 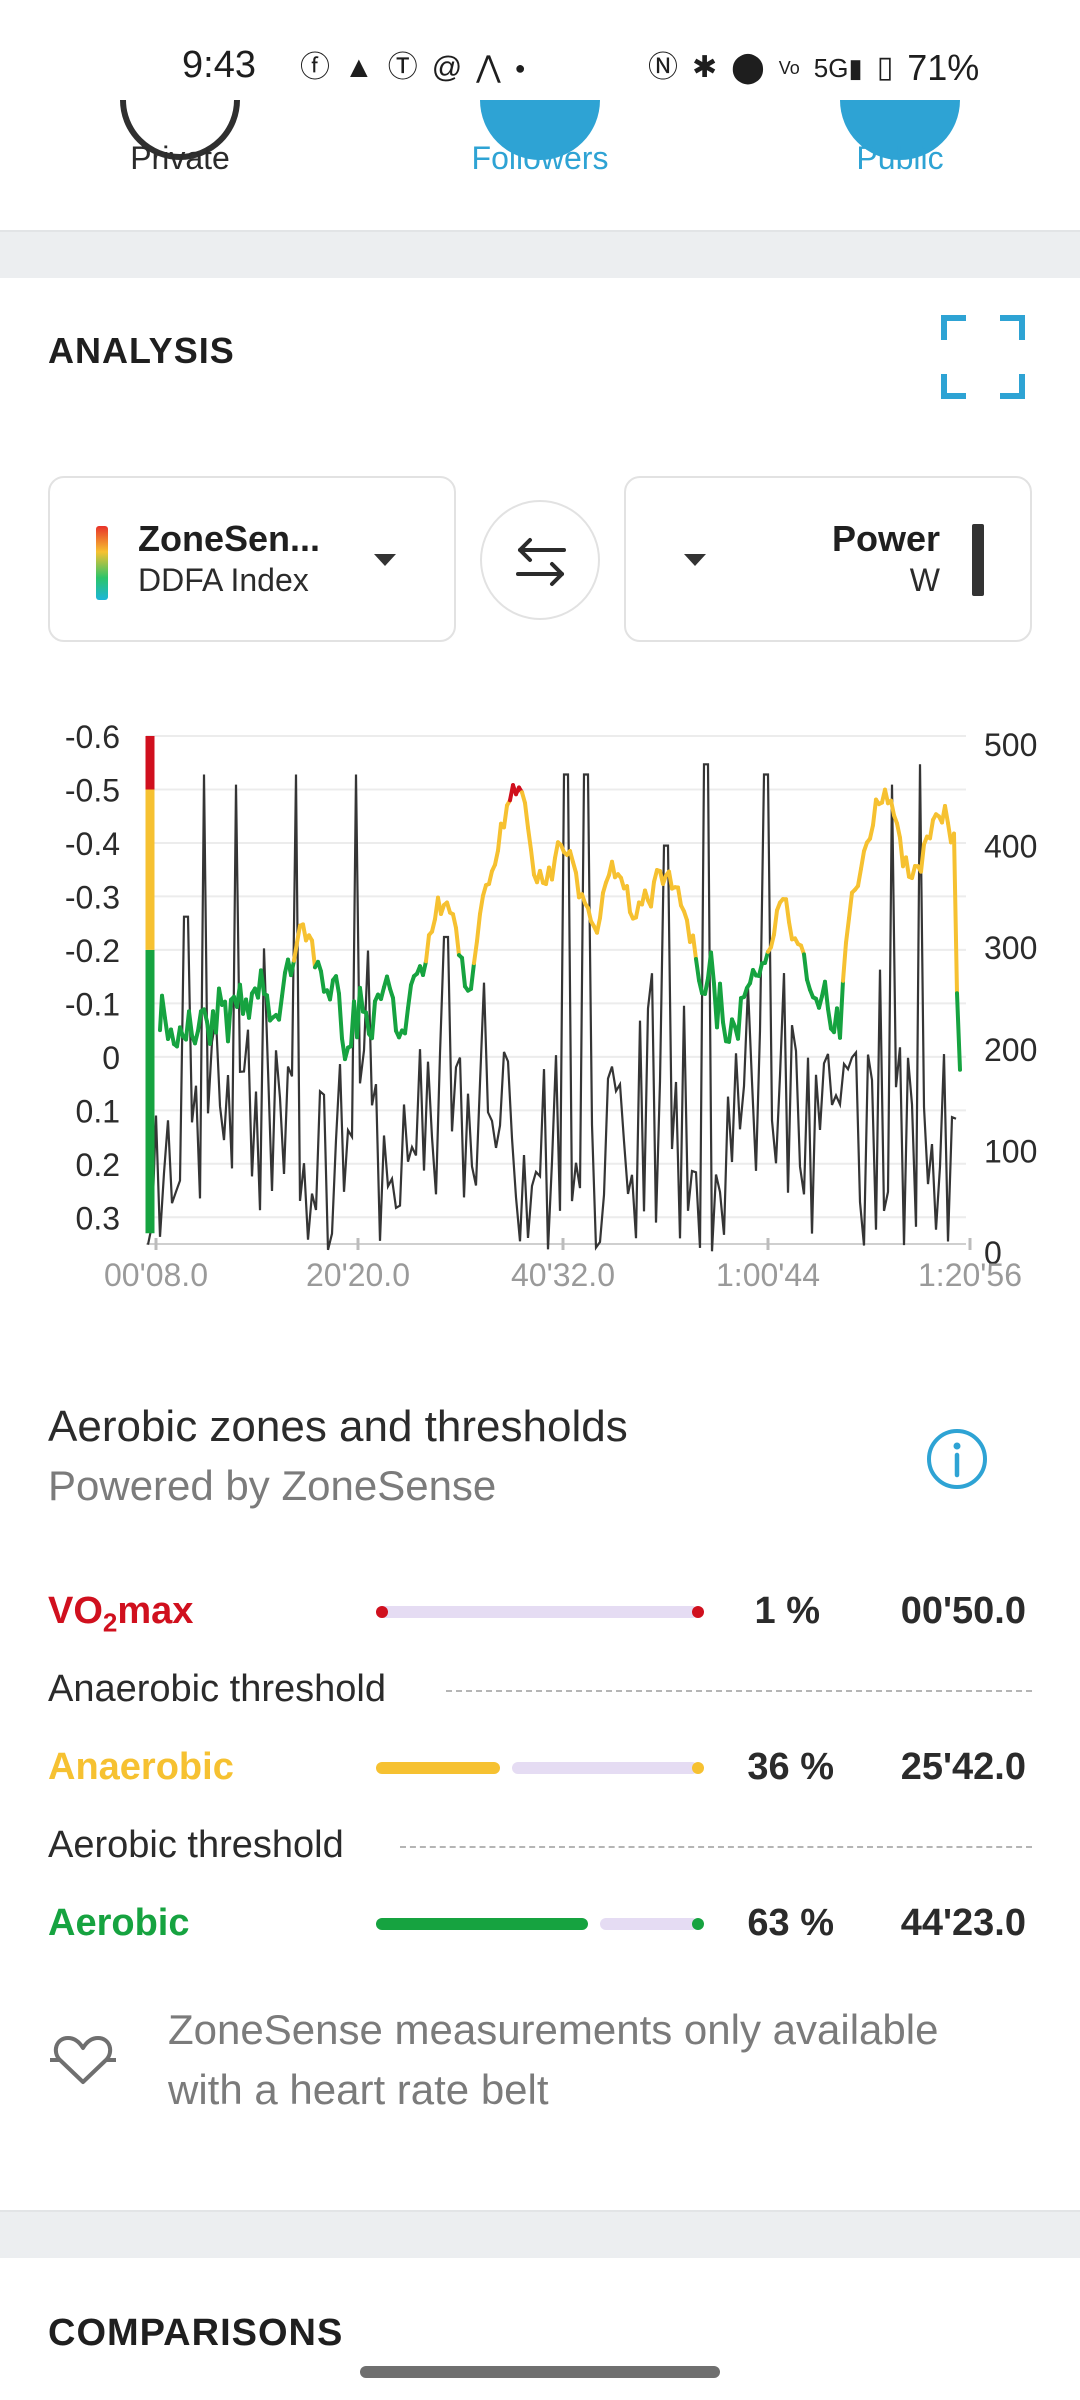 I want to click on zone-gradient-icon, so click(x=102, y=563).